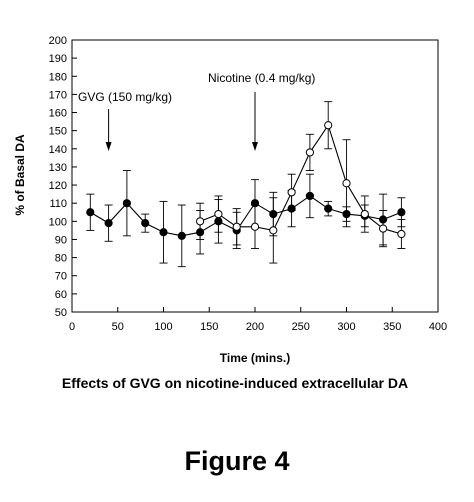  I want to click on x-tick-label: 250, so click(301, 327).